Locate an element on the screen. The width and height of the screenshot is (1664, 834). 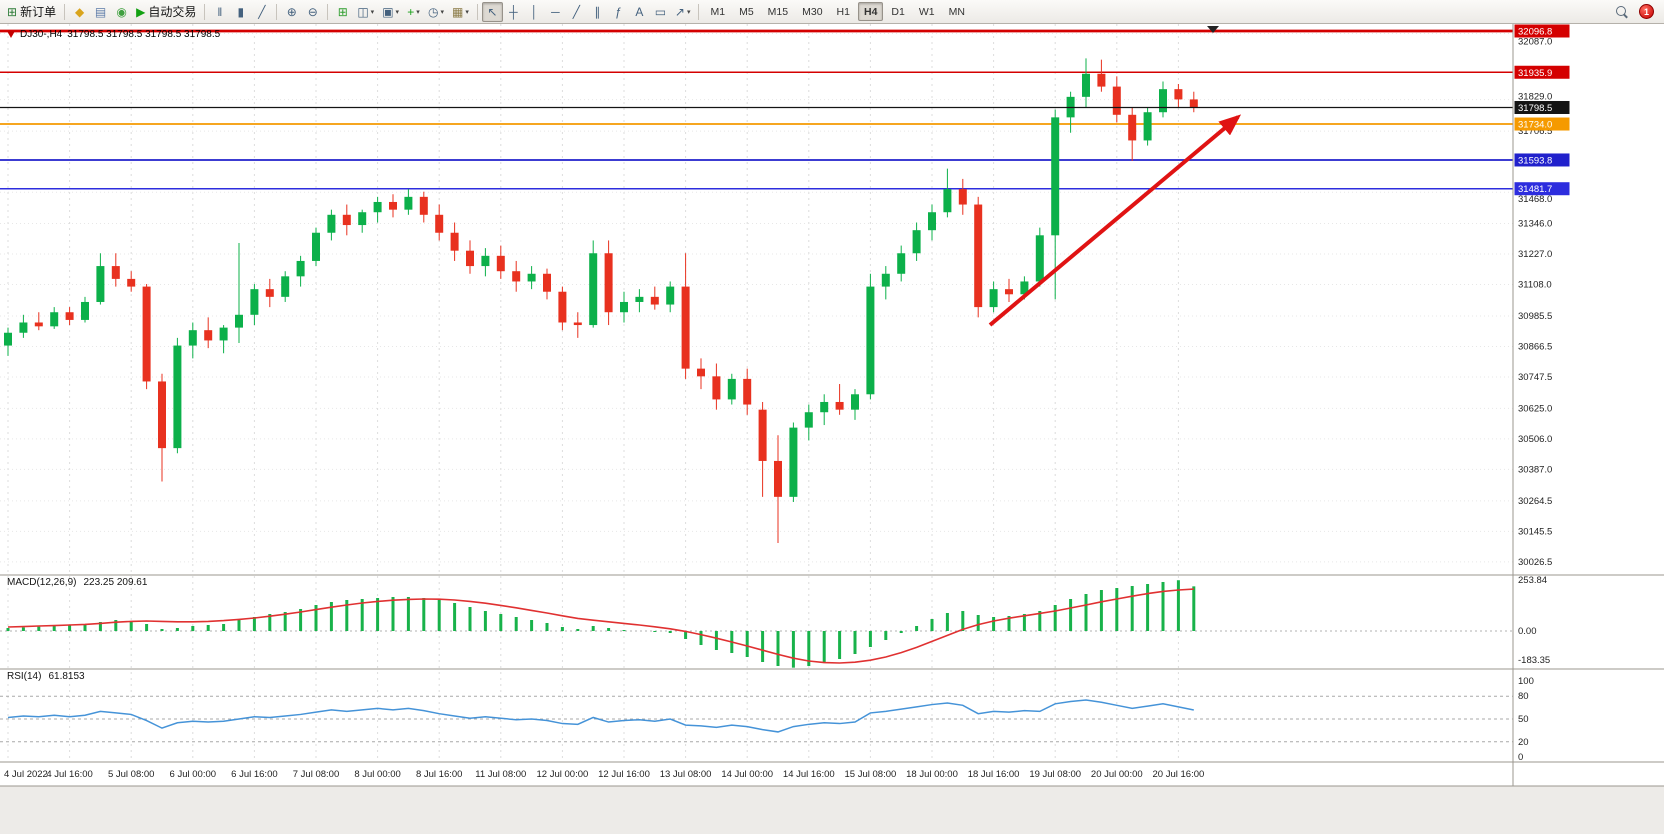
candlestick-chart-button: ▮ is located at coordinates (240, 12).